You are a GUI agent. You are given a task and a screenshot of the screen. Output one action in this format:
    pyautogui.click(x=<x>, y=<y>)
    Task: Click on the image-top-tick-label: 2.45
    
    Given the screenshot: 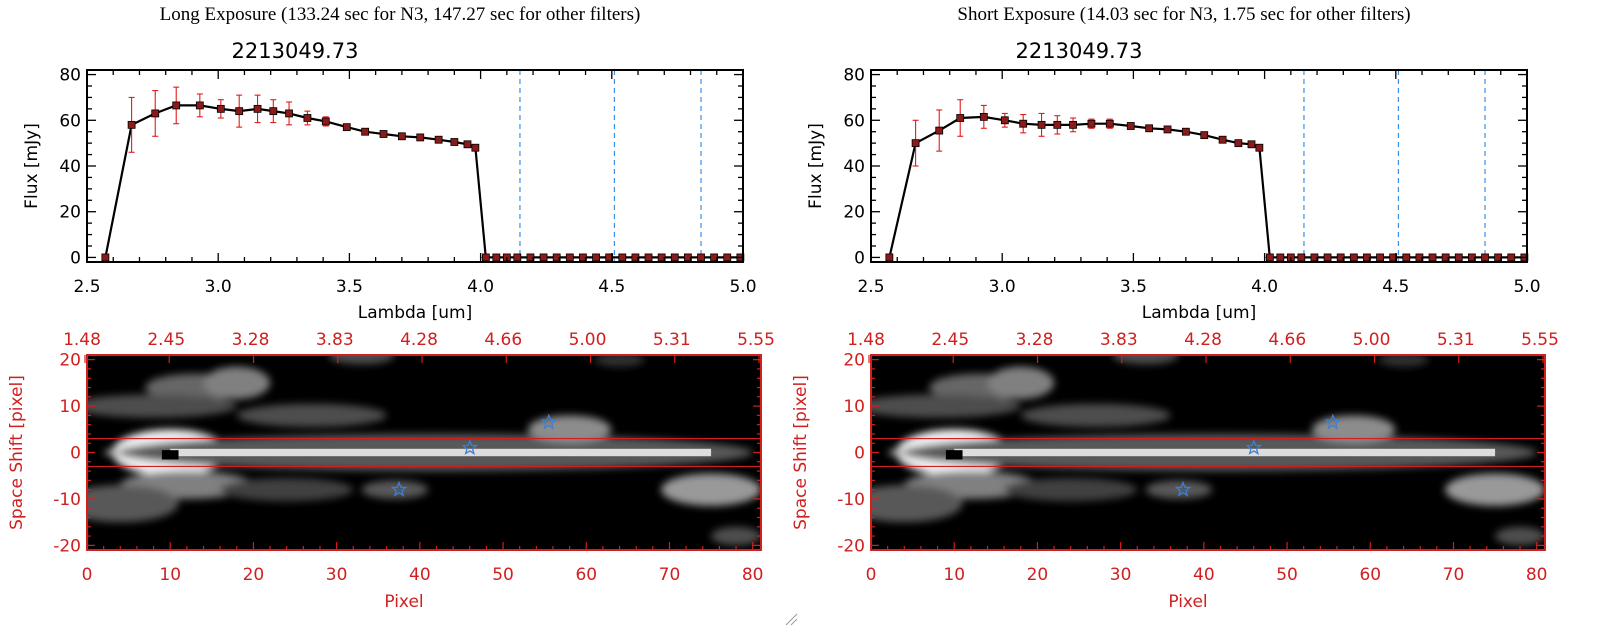 What is the action you would take?
    pyautogui.click(x=950, y=340)
    